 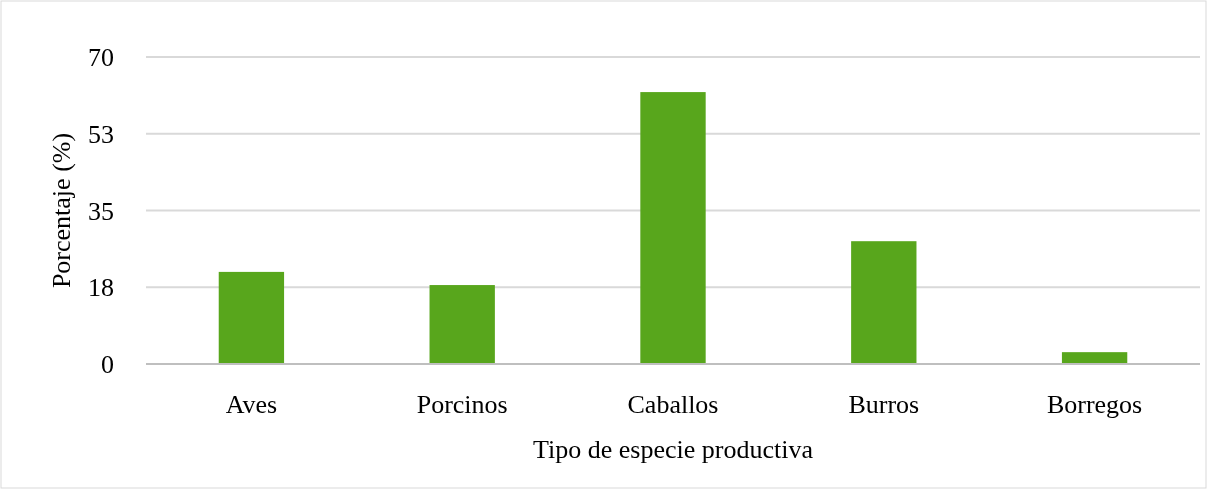 I want to click on y-axis-title: Porcentaje (%), so click(x=61, y=210).